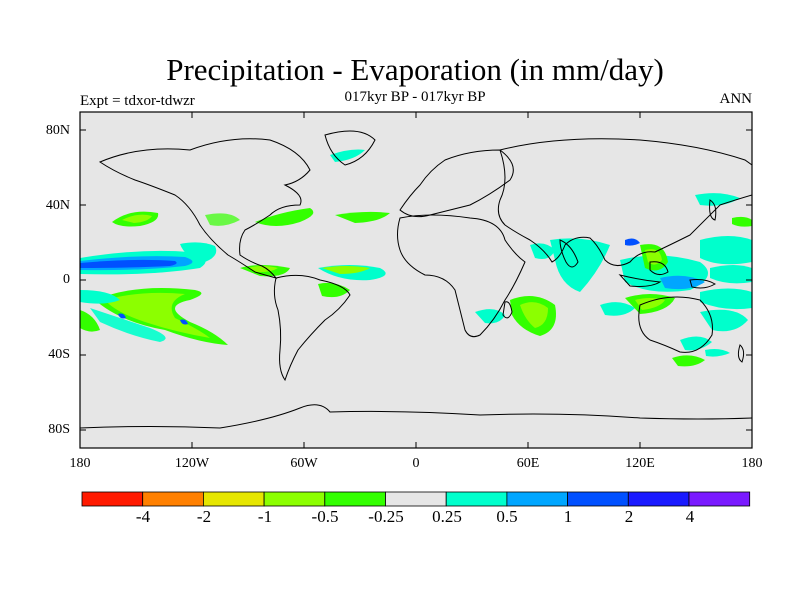  What do you see at coordinates (702, 284) in the screenshot?
I see `coast-new-guinea` at bounding box center [702, 284].